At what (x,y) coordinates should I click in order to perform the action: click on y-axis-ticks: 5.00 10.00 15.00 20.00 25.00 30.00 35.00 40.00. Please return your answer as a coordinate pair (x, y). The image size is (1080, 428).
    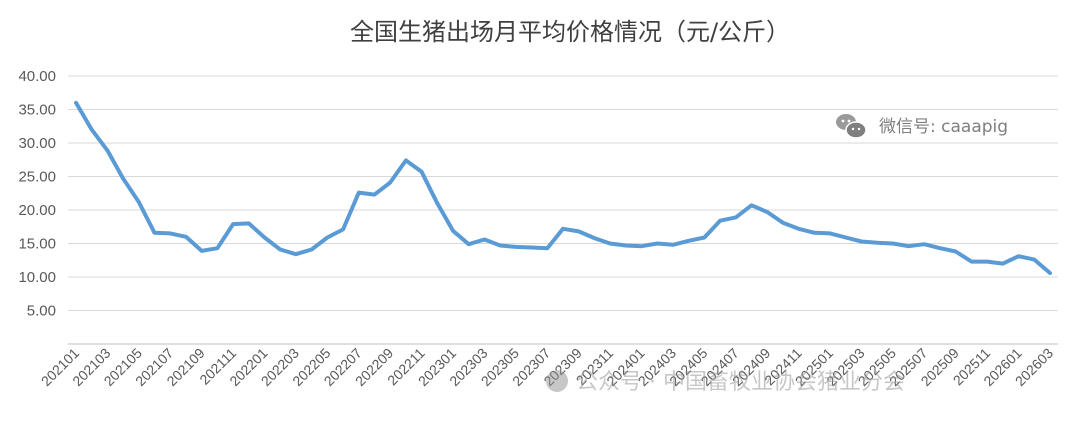
    Looking at the image, I should click on (37, 194).